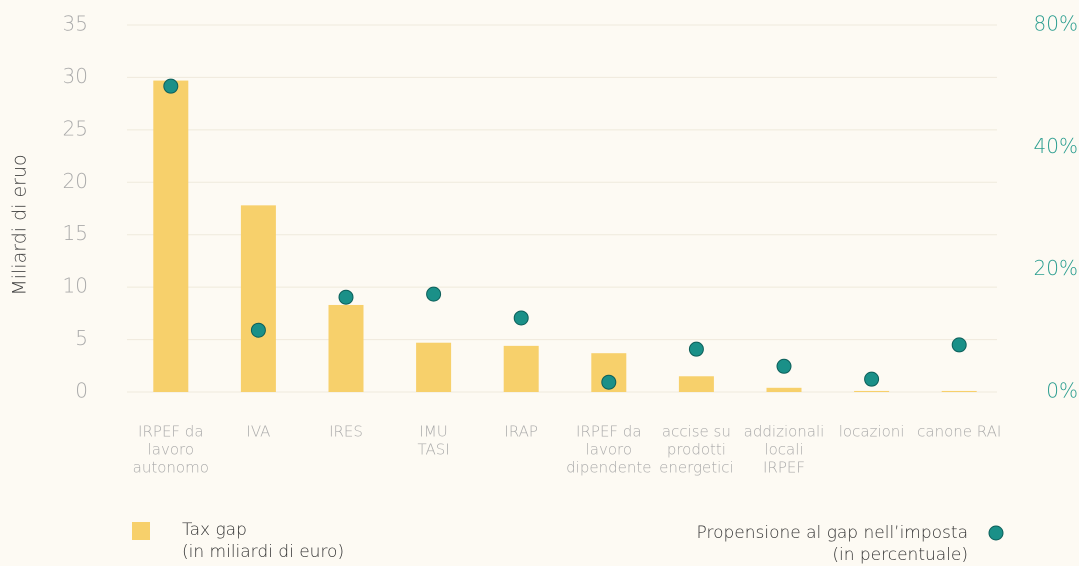  Describe the element at coordinates (75, 286) in the screenshot. I see `y-tick-label: 10` at that location.